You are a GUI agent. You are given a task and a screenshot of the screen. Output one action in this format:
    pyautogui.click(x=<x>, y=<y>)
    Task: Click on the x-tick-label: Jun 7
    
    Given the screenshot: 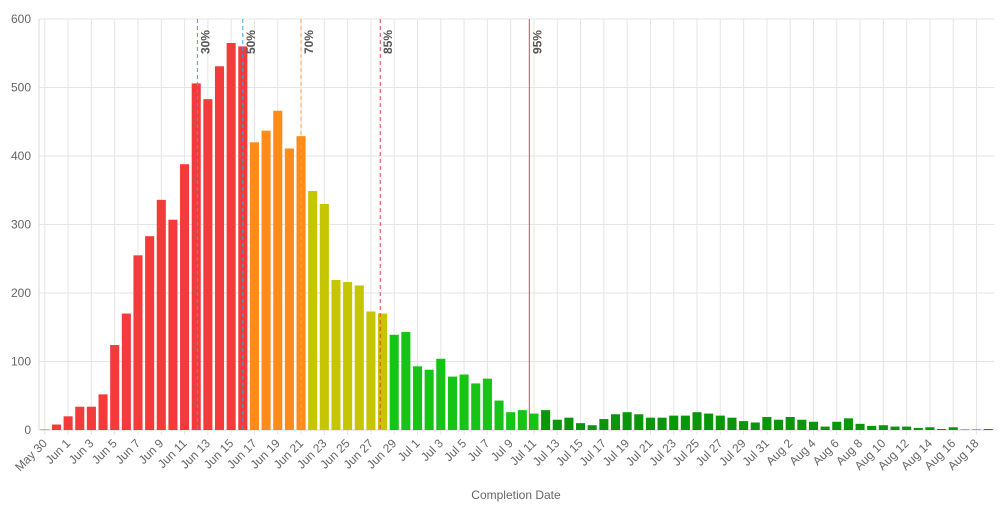 What is the action you would take?
    pyautogui.click(x=127, y=451)
    